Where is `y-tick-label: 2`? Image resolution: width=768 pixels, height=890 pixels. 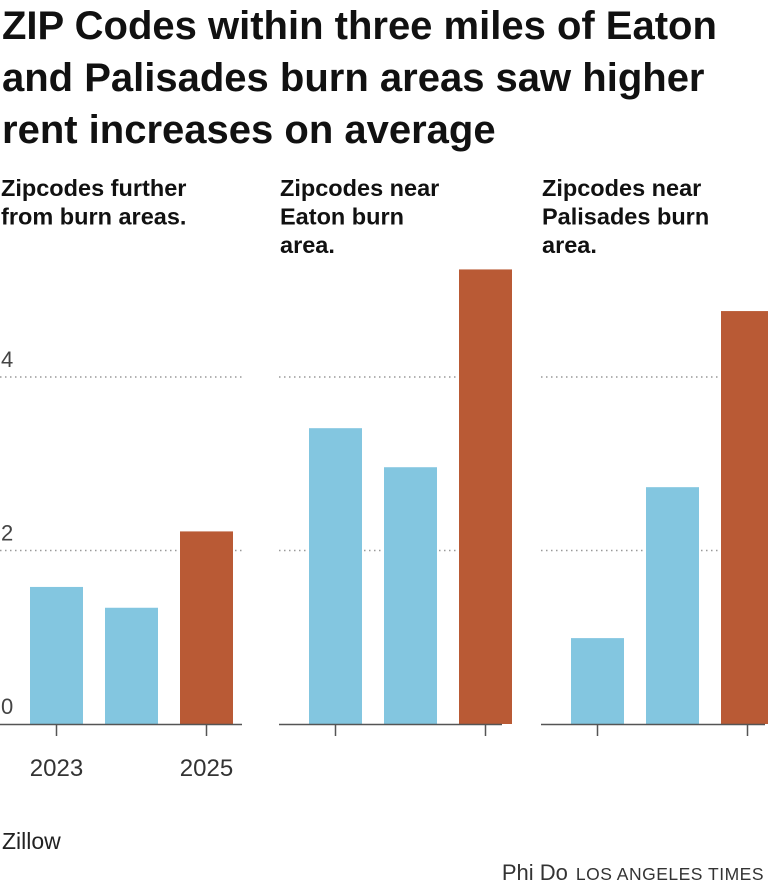 y-tick-label: 2 is located at coordinates (7, 533).